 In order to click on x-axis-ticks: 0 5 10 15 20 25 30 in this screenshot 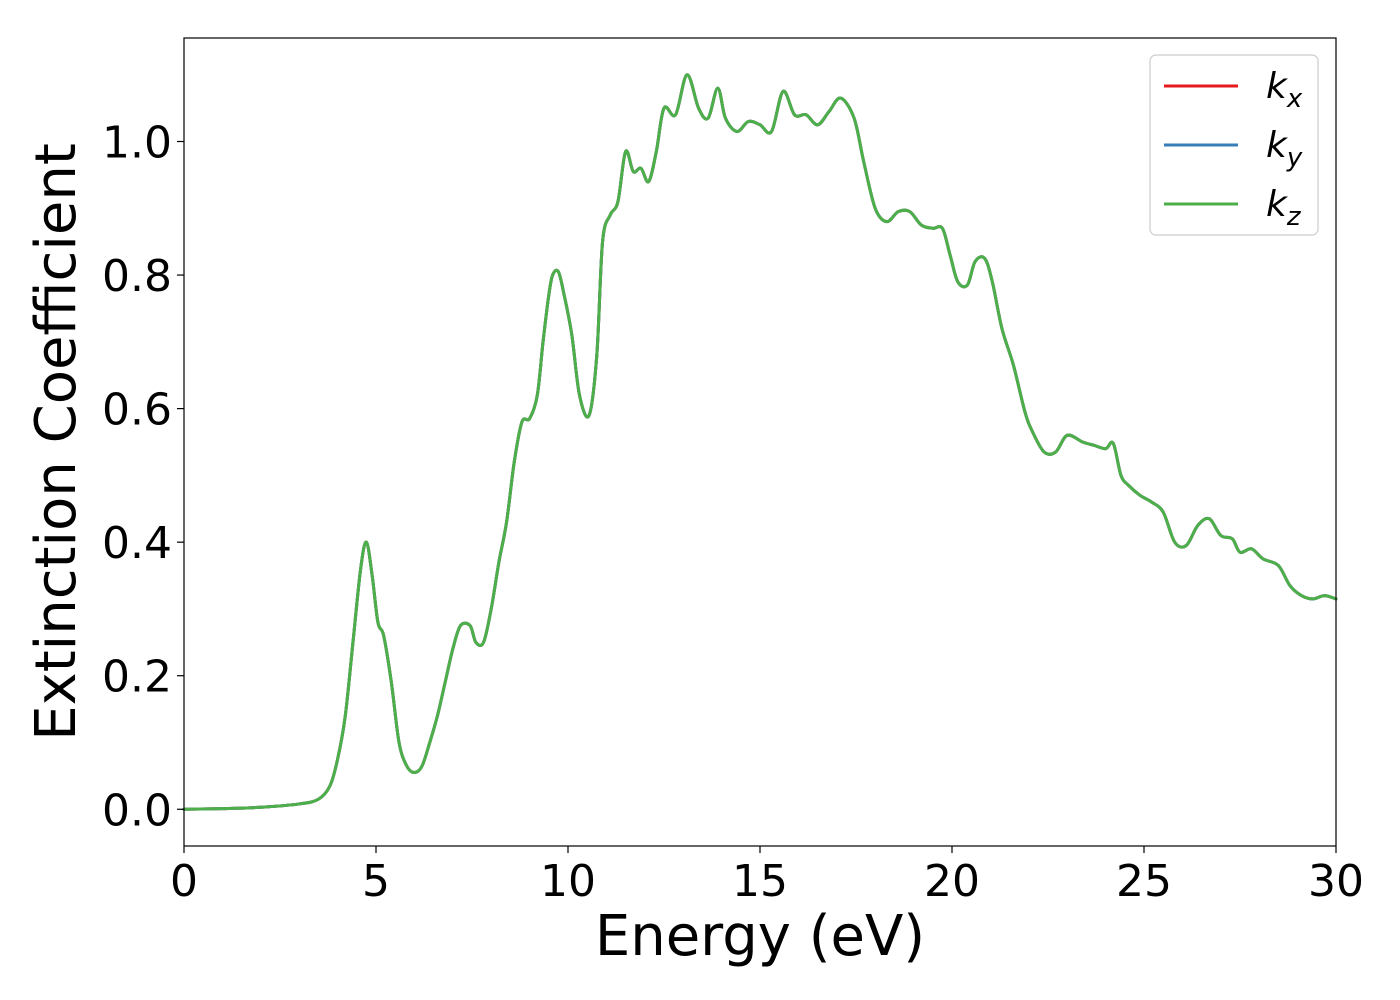, I will do `click(767, 876)`.